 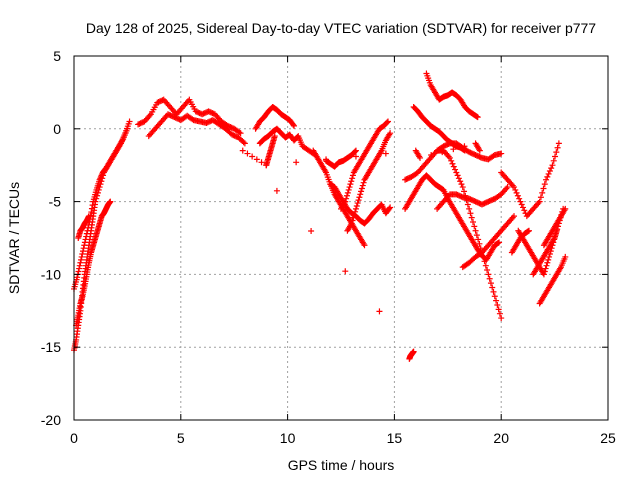 What do you see at coordinates (341, 465) in the screenshot?
I see `x-axis-title: GPS time / hours` at bounding box center [341, 465].